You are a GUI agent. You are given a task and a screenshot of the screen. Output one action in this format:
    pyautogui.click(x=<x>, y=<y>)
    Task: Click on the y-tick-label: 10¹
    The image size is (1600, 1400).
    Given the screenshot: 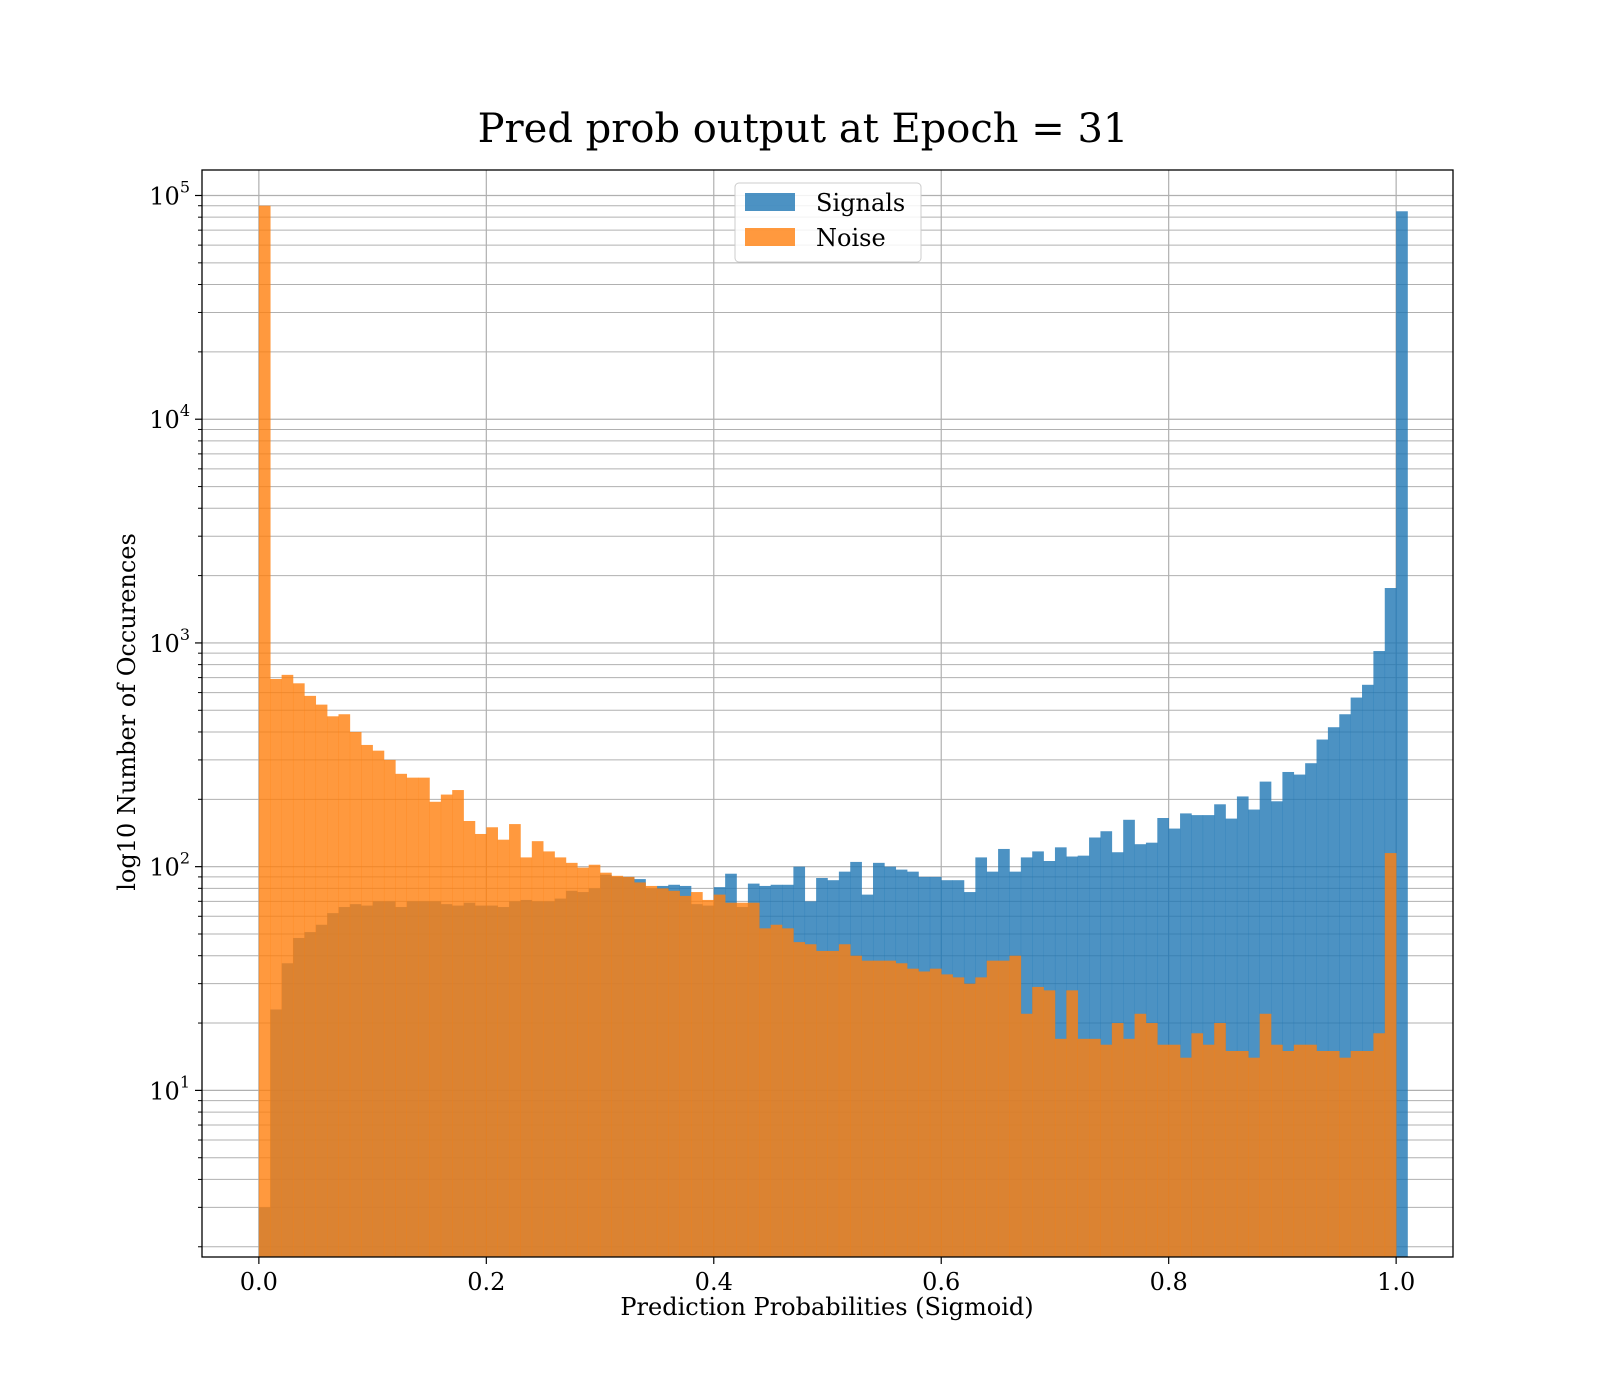 What is the action you would take?
    pyautogui.click(x=169, y=1088)
    